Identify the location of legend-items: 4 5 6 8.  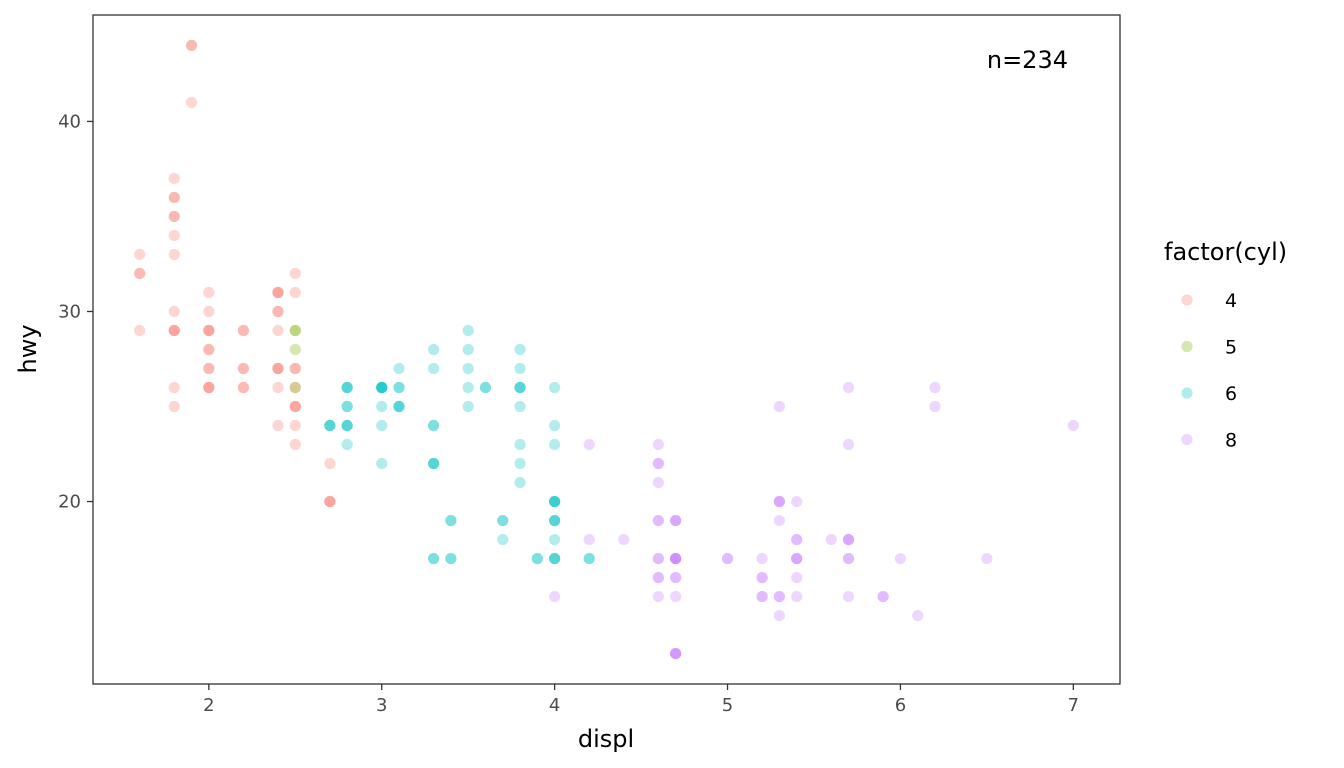
(1209, 371).